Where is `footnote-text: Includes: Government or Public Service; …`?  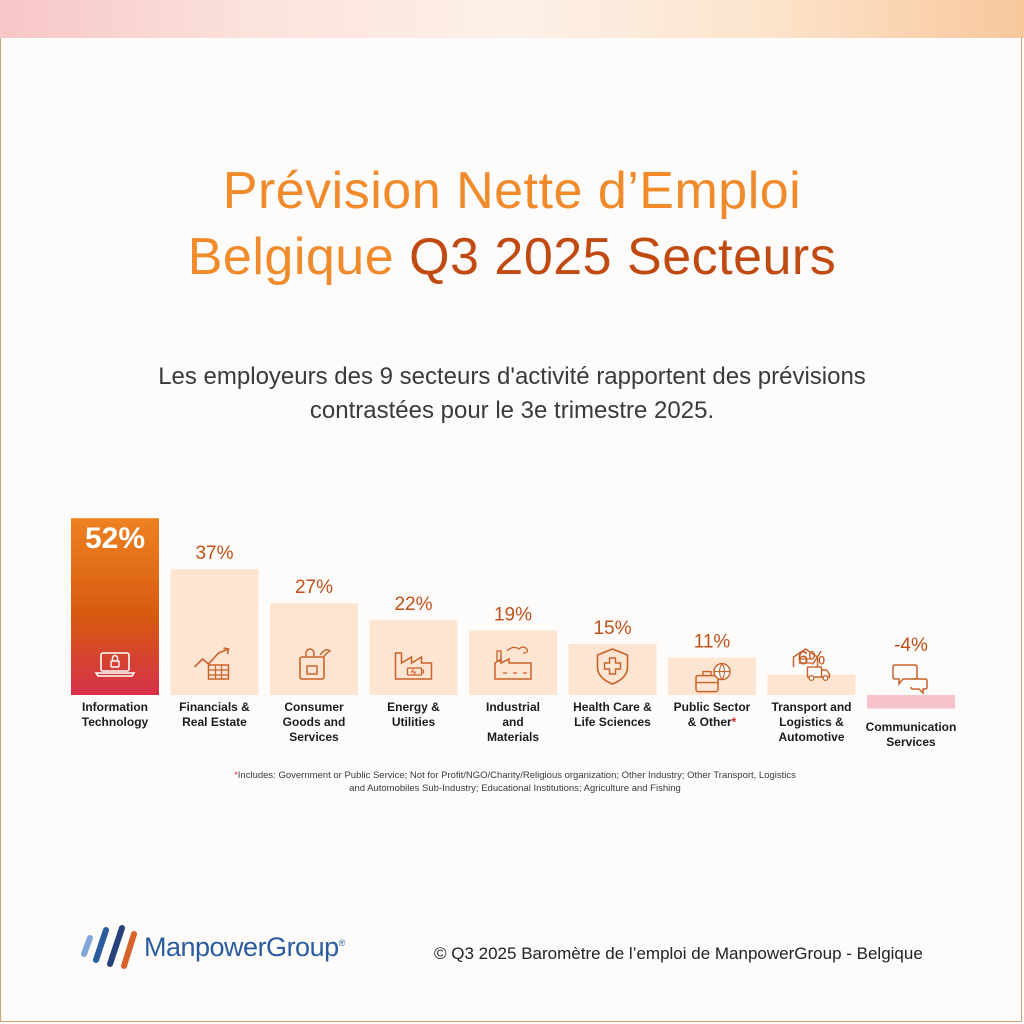
footnote-text: Includes: Government or Public Service; … is located at coordinates (516, 782).